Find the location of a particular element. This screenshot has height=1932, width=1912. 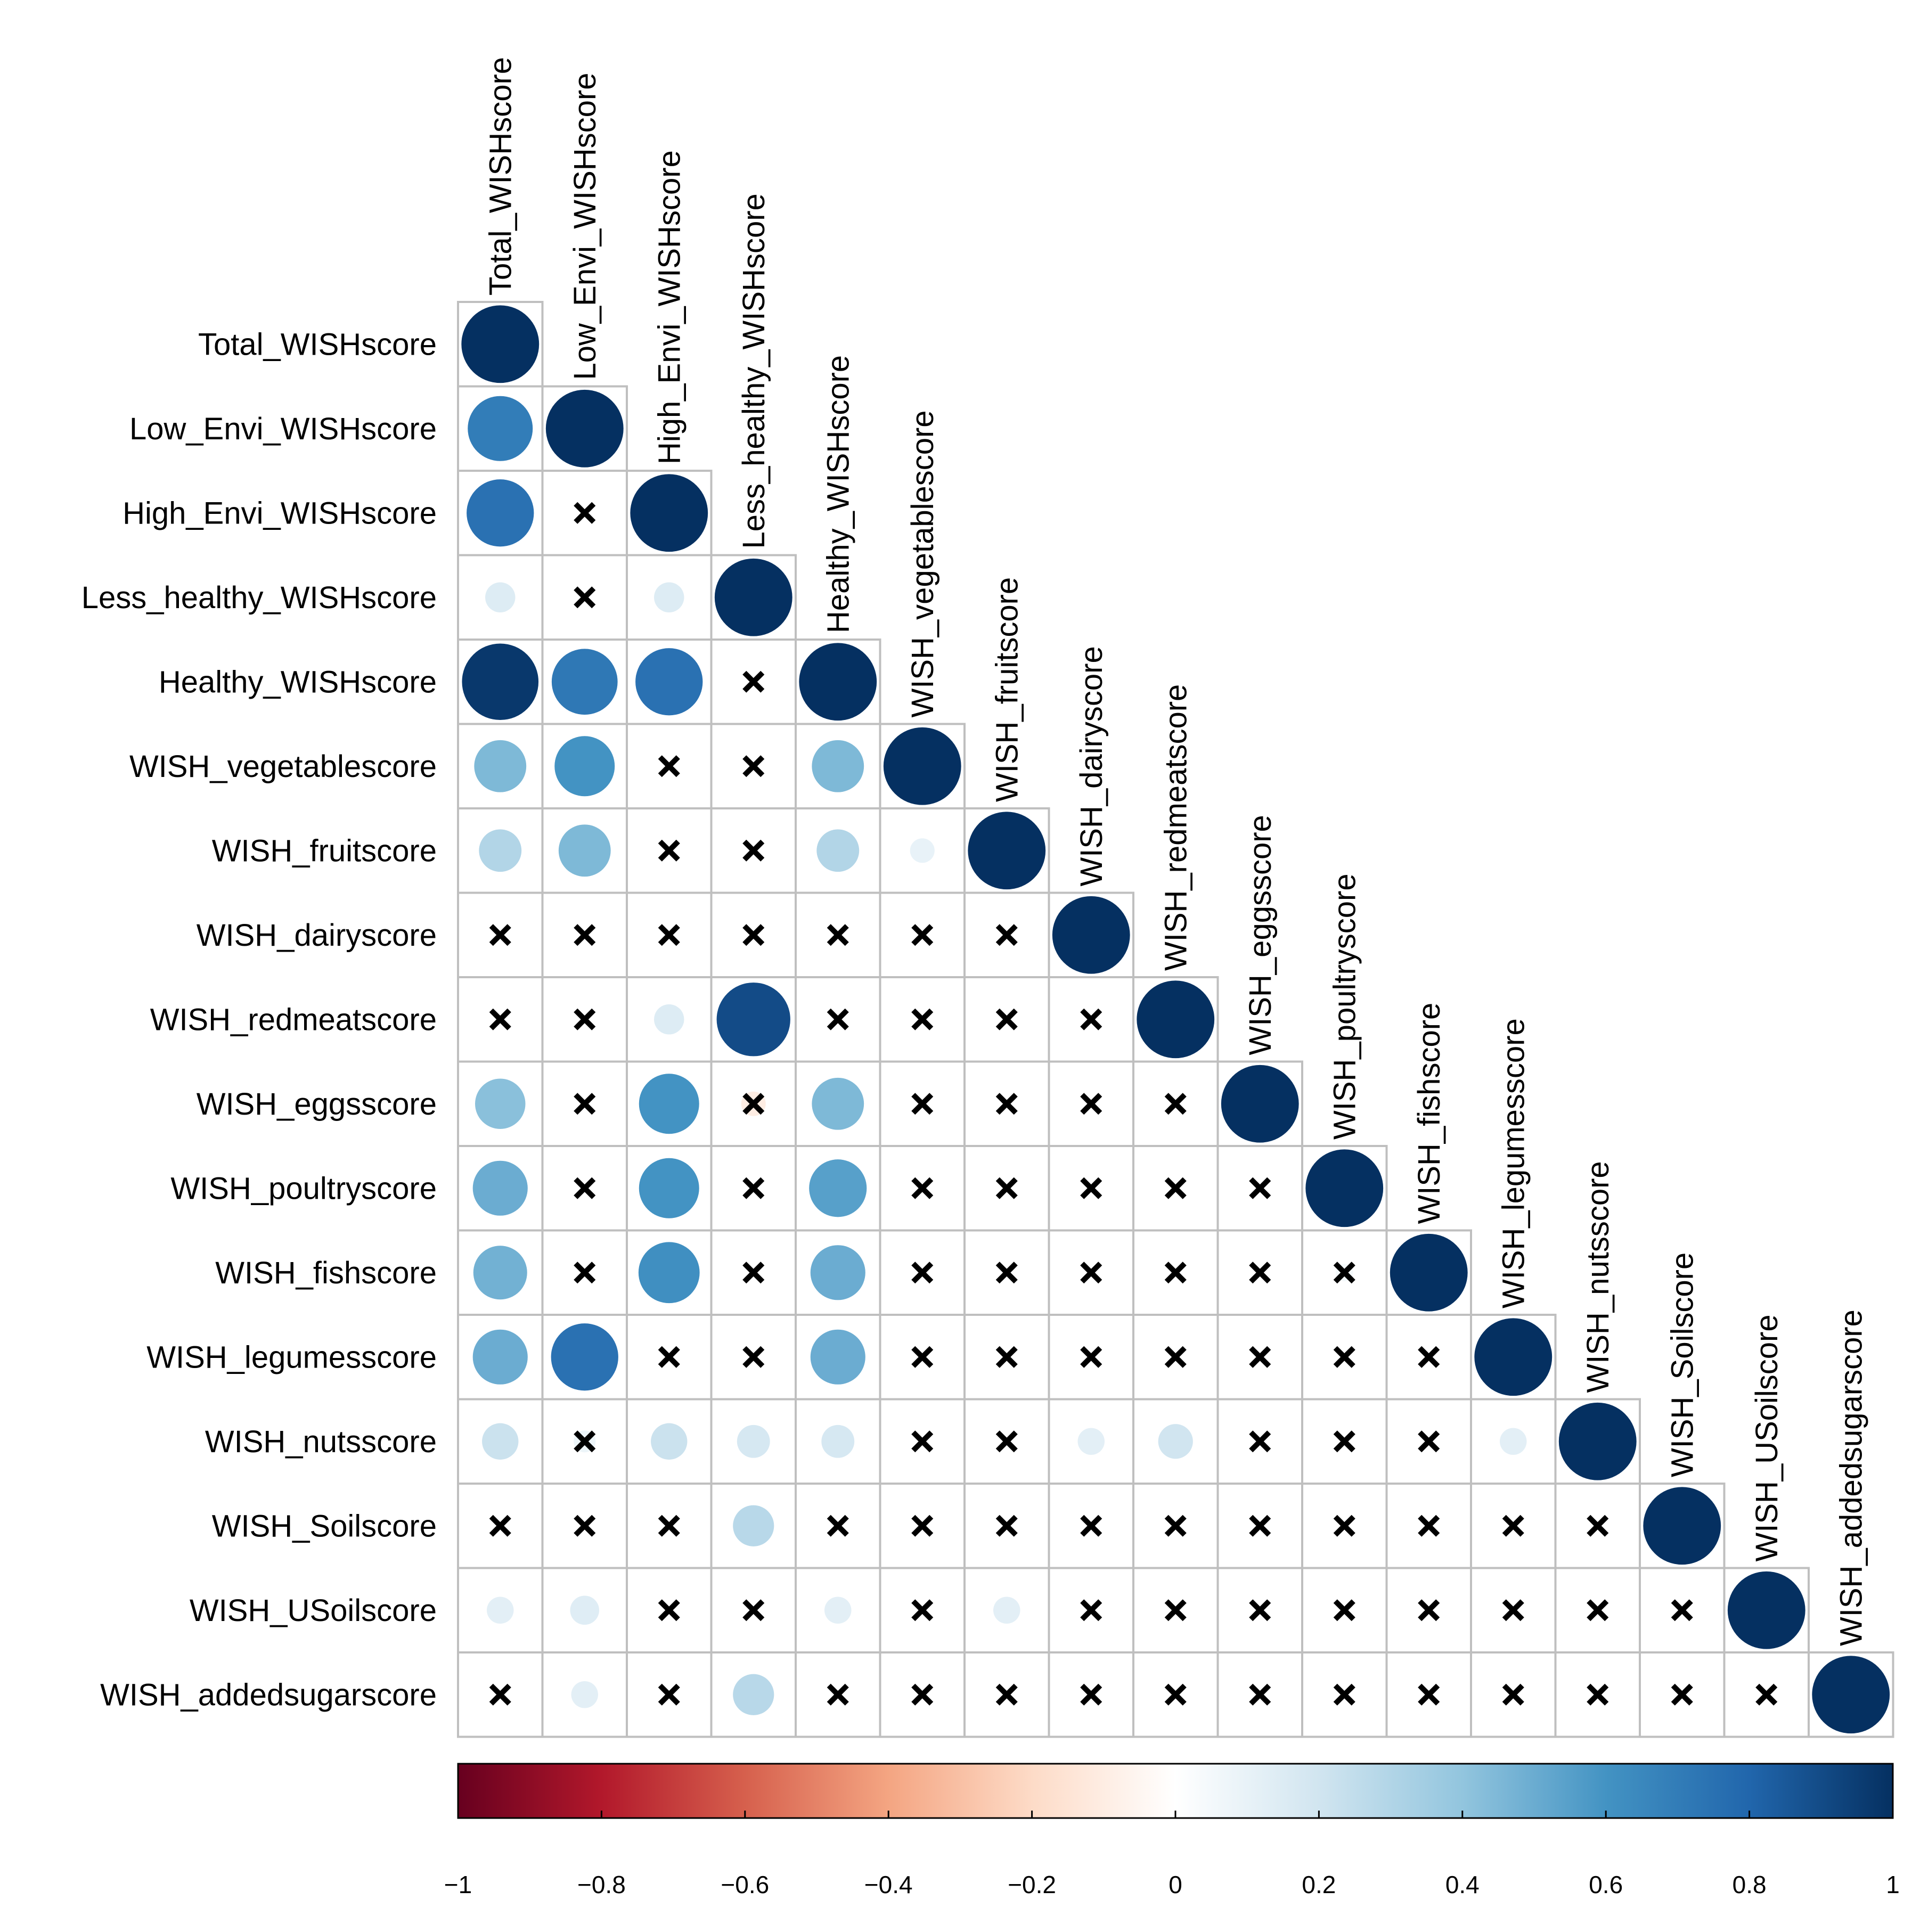

column-label: WISH_fishscore is located at coordinates (1429, 1113).